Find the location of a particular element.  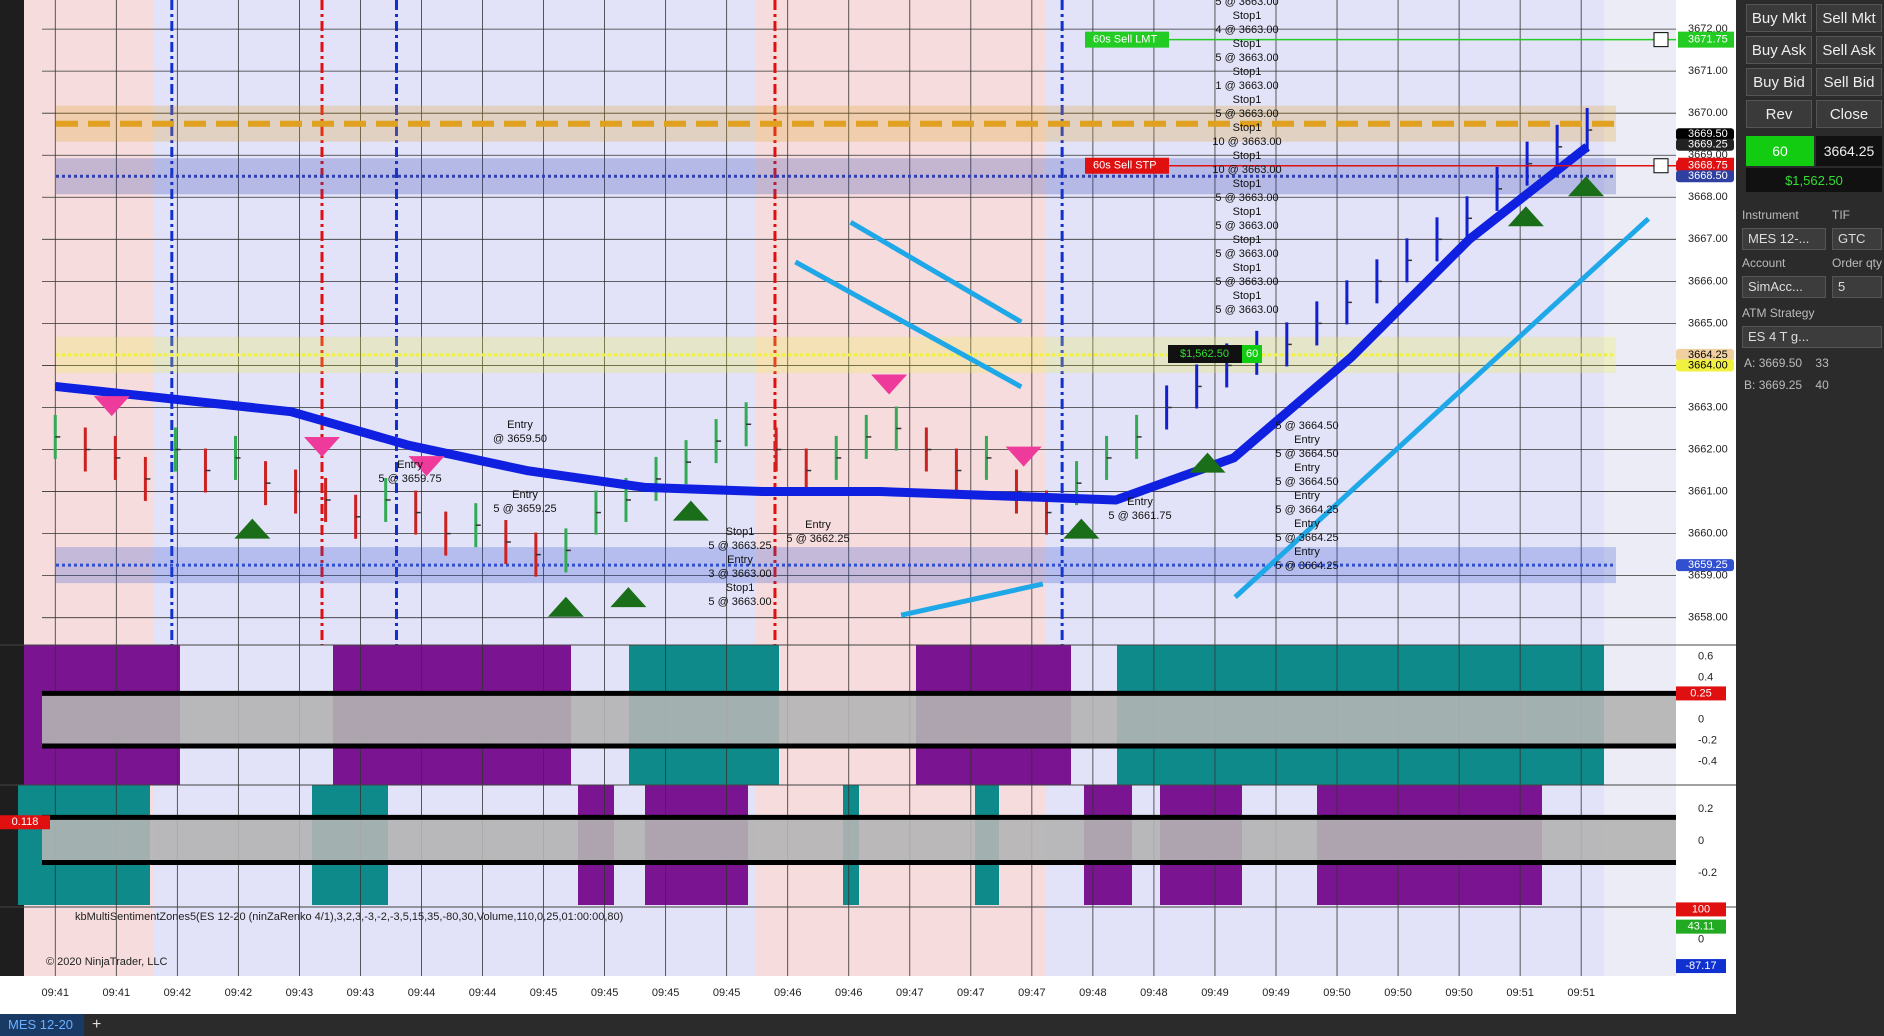

x-tick-label: 09:51 is located at coordinates (1581, 993).